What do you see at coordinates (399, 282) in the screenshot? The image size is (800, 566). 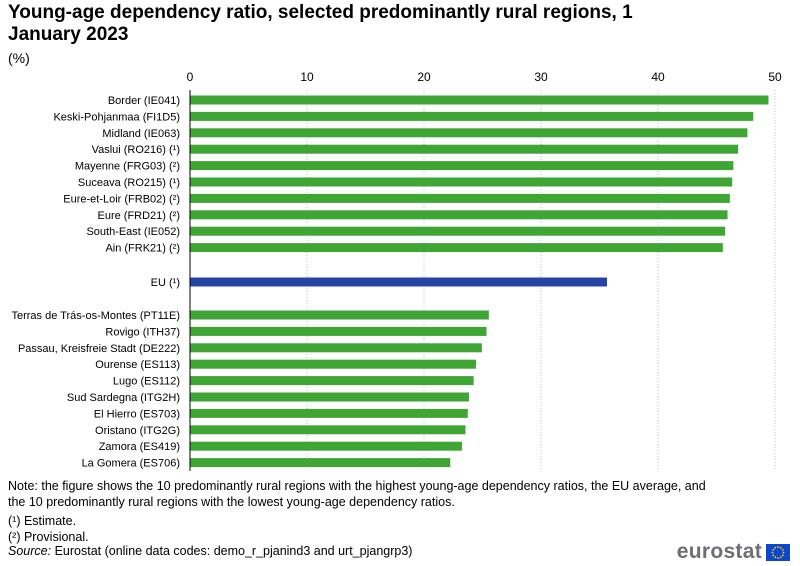 I see `bar-eu` at bounding box center [399, 282].